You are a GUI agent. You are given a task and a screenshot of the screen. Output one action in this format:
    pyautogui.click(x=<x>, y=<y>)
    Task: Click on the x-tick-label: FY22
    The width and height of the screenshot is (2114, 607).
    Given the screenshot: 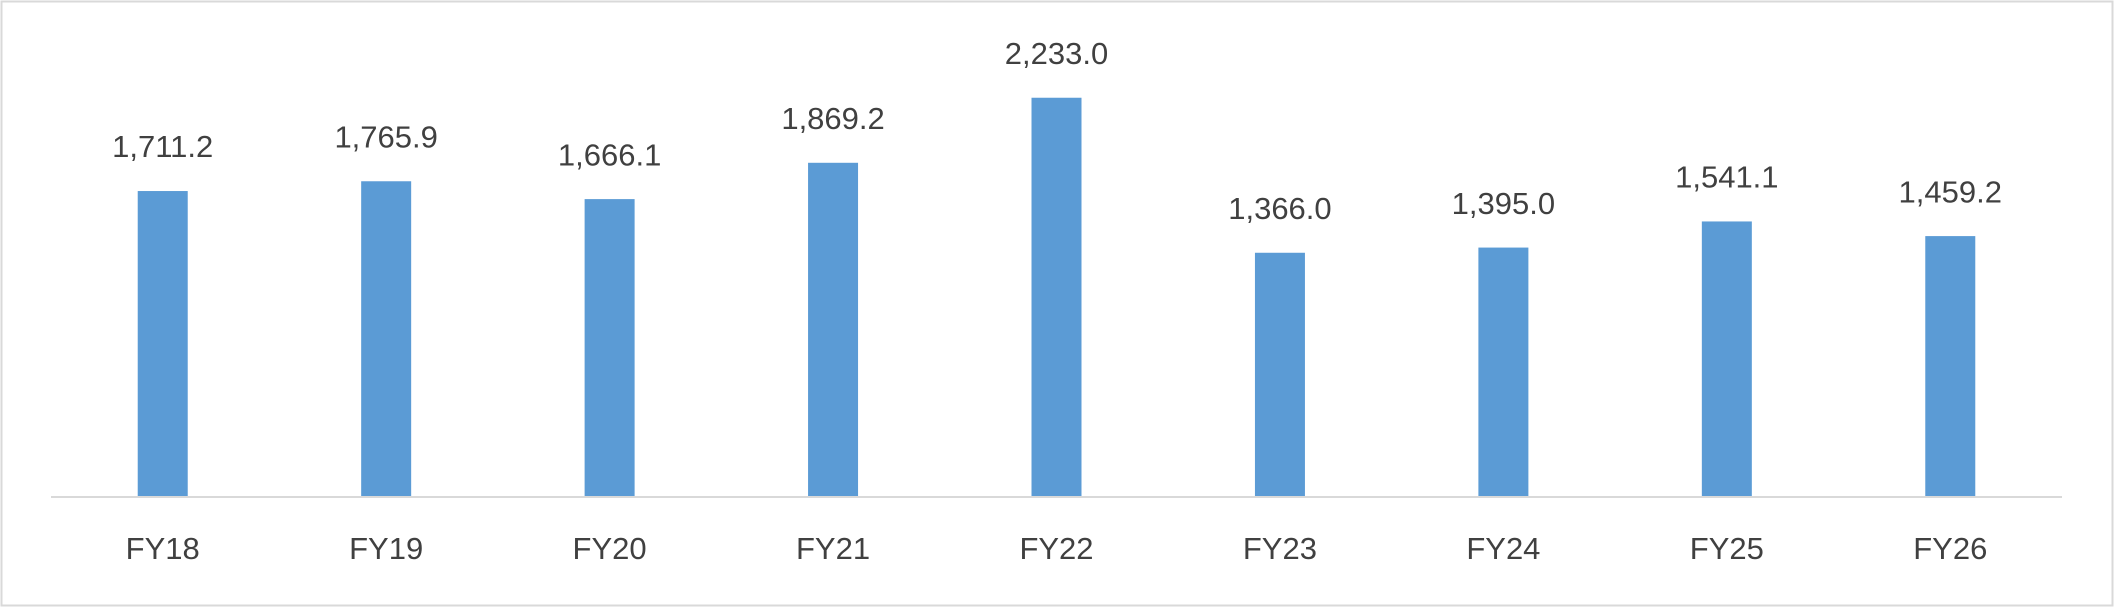 What is the action you would take?
    pyautogui.click(x=1056, y=548)
    